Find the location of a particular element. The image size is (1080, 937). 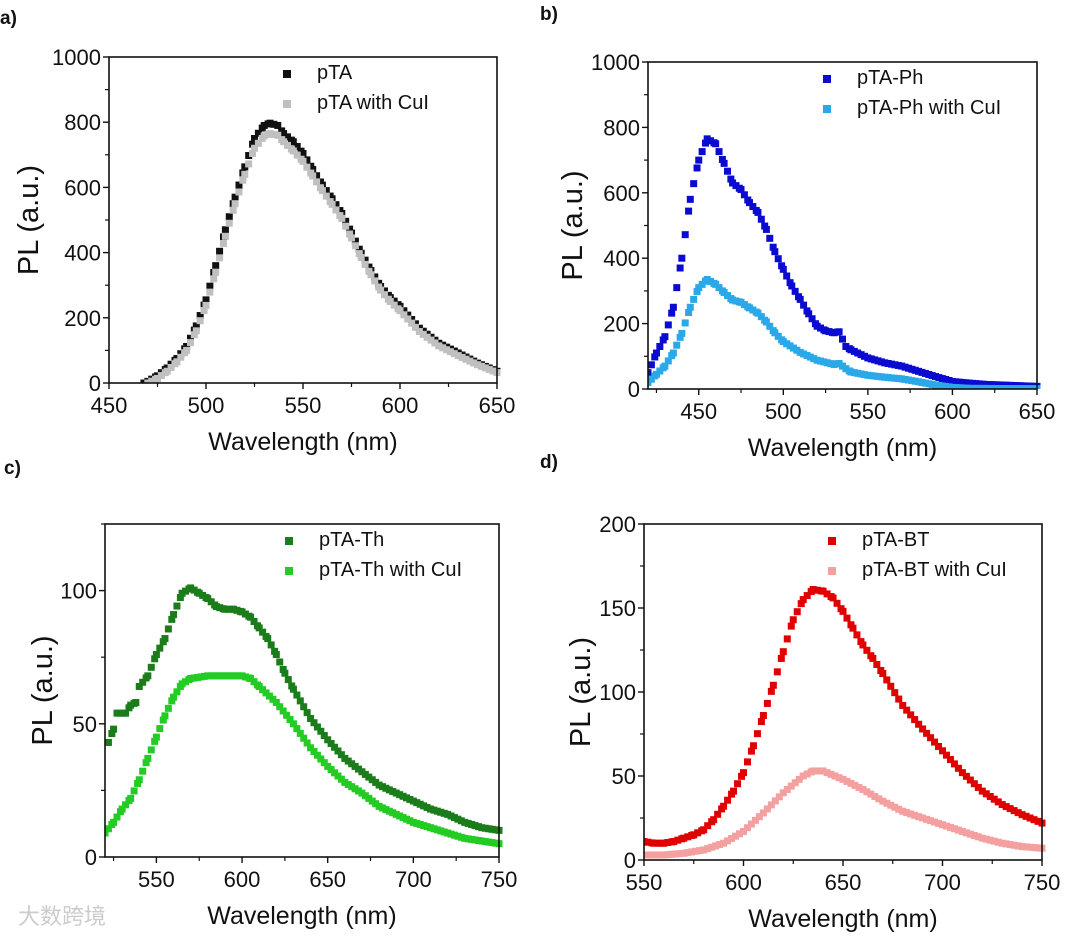

y-tick-label: 0 is located at coordinates (634, 389).